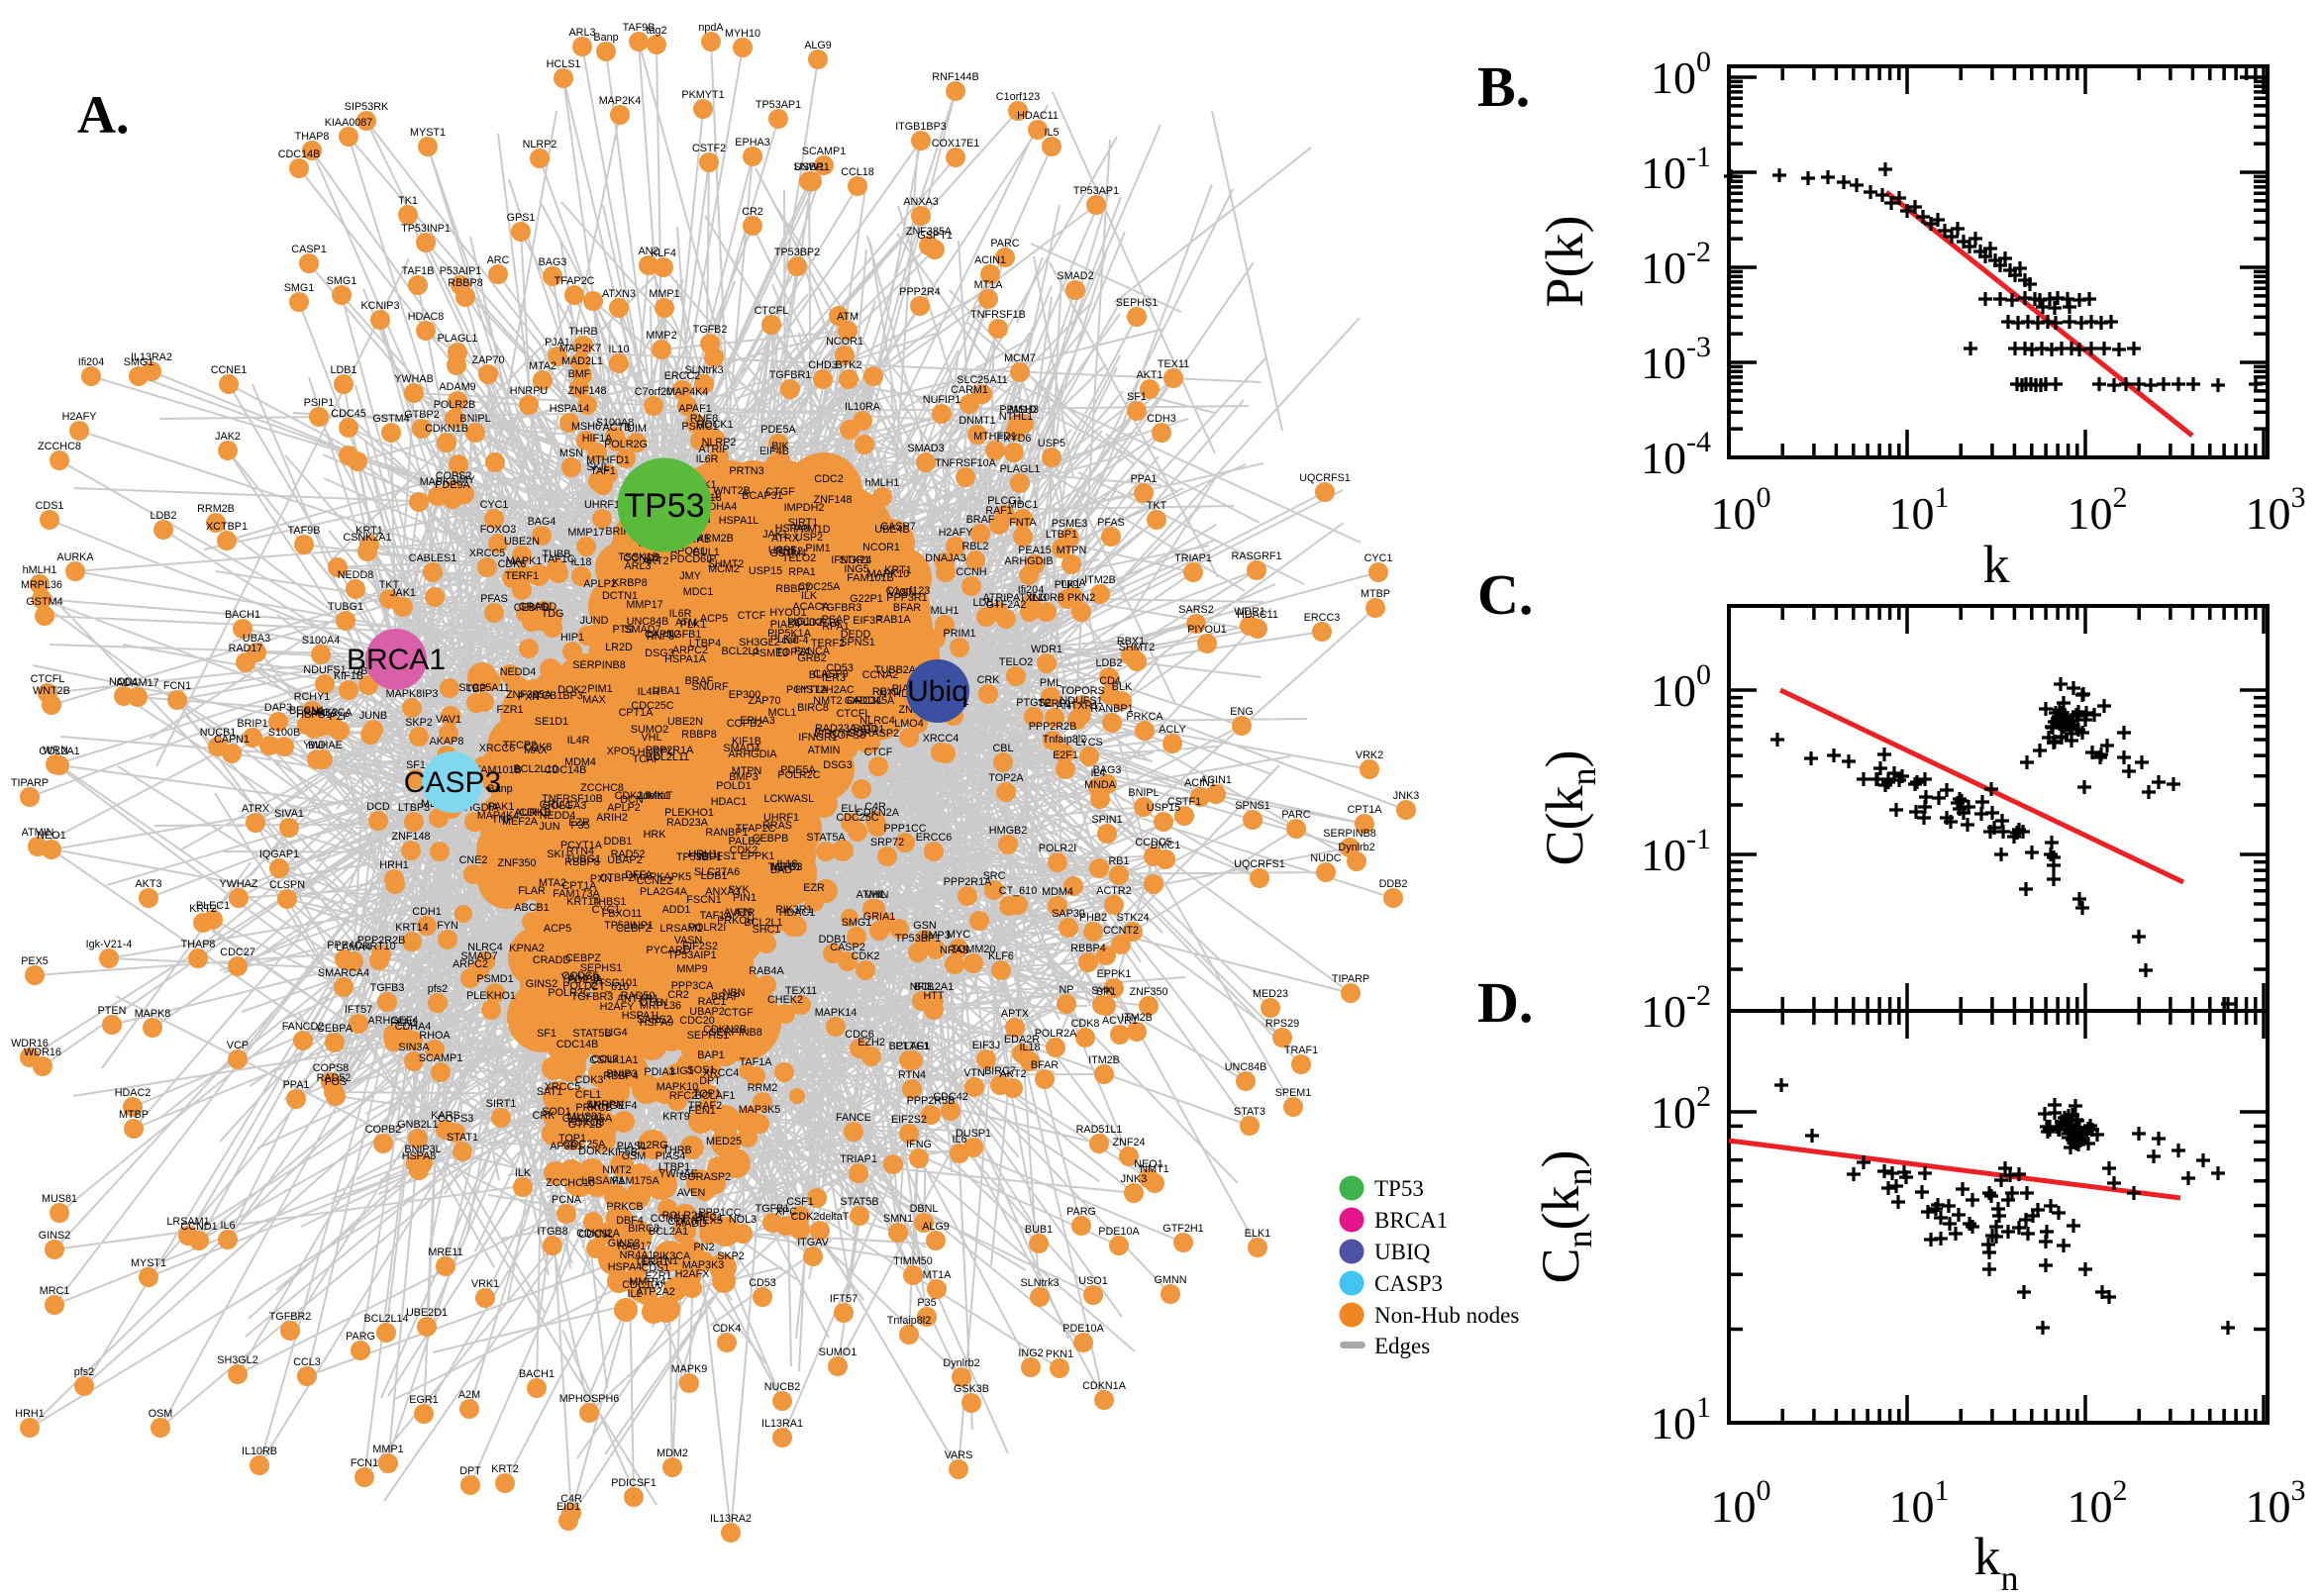  What do you see at coordinates (619, 842) in the screenshot?
I see `svg-text: DDB1` at bounding box center [619, 842].